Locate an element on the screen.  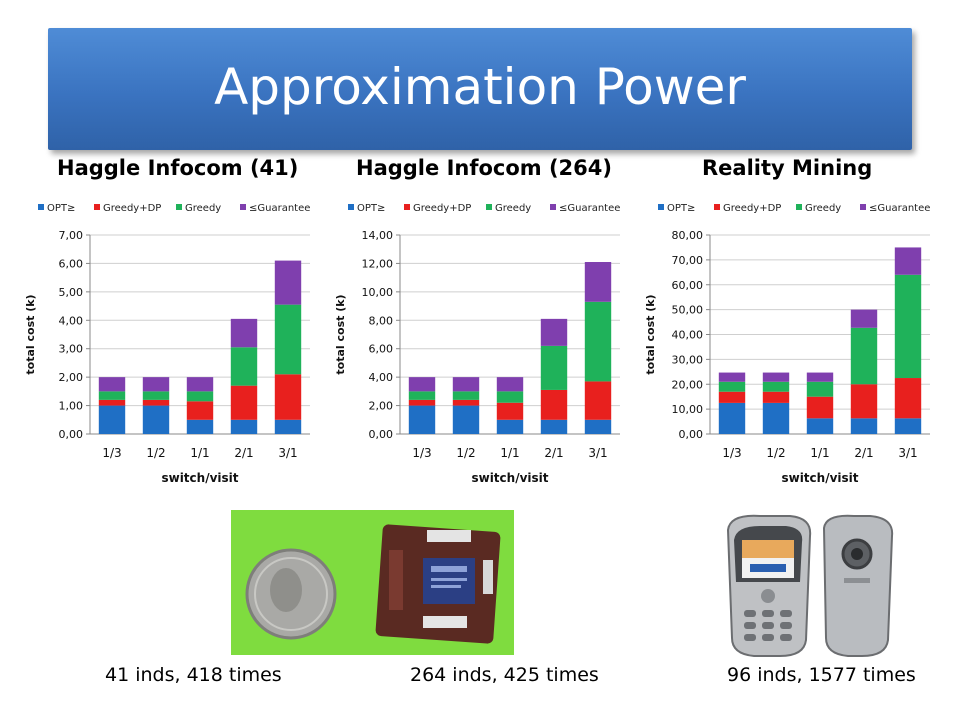
caption-reality-mining: 96 inds, 1577 times is located at coordinates (821, 675).